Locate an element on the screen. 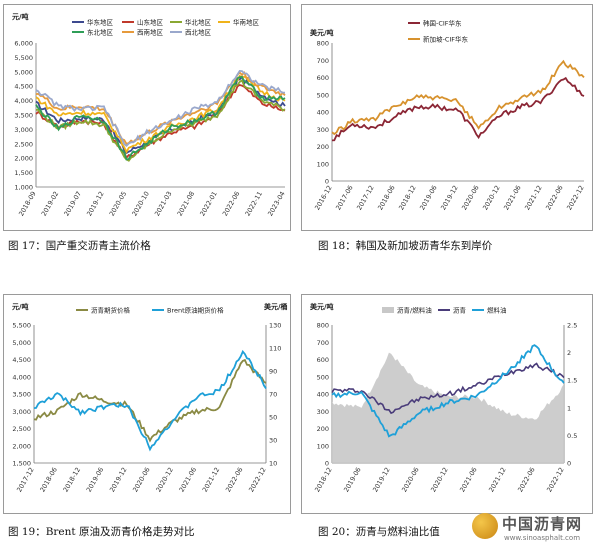 This screenshot has width=596, height=552. x-tick-label: 2020-06 is located at coordinates (141, 480).